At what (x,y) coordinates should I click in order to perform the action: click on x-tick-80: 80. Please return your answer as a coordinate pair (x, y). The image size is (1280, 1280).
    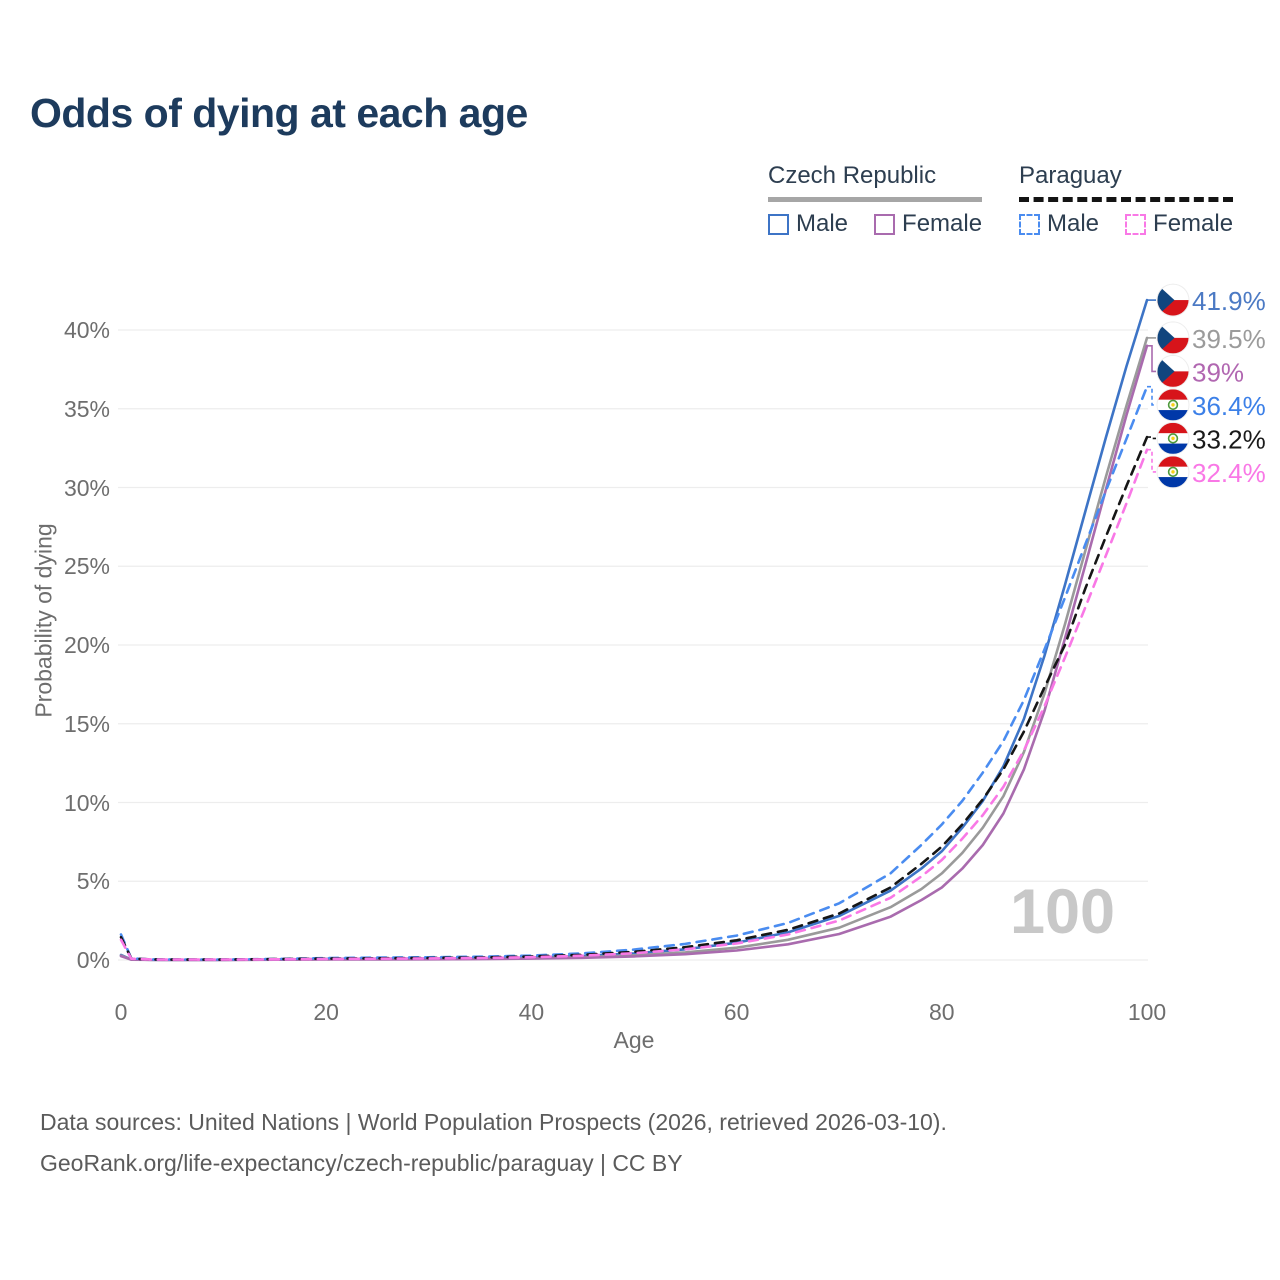
    Looking at the image, I should click on (942, 1012).